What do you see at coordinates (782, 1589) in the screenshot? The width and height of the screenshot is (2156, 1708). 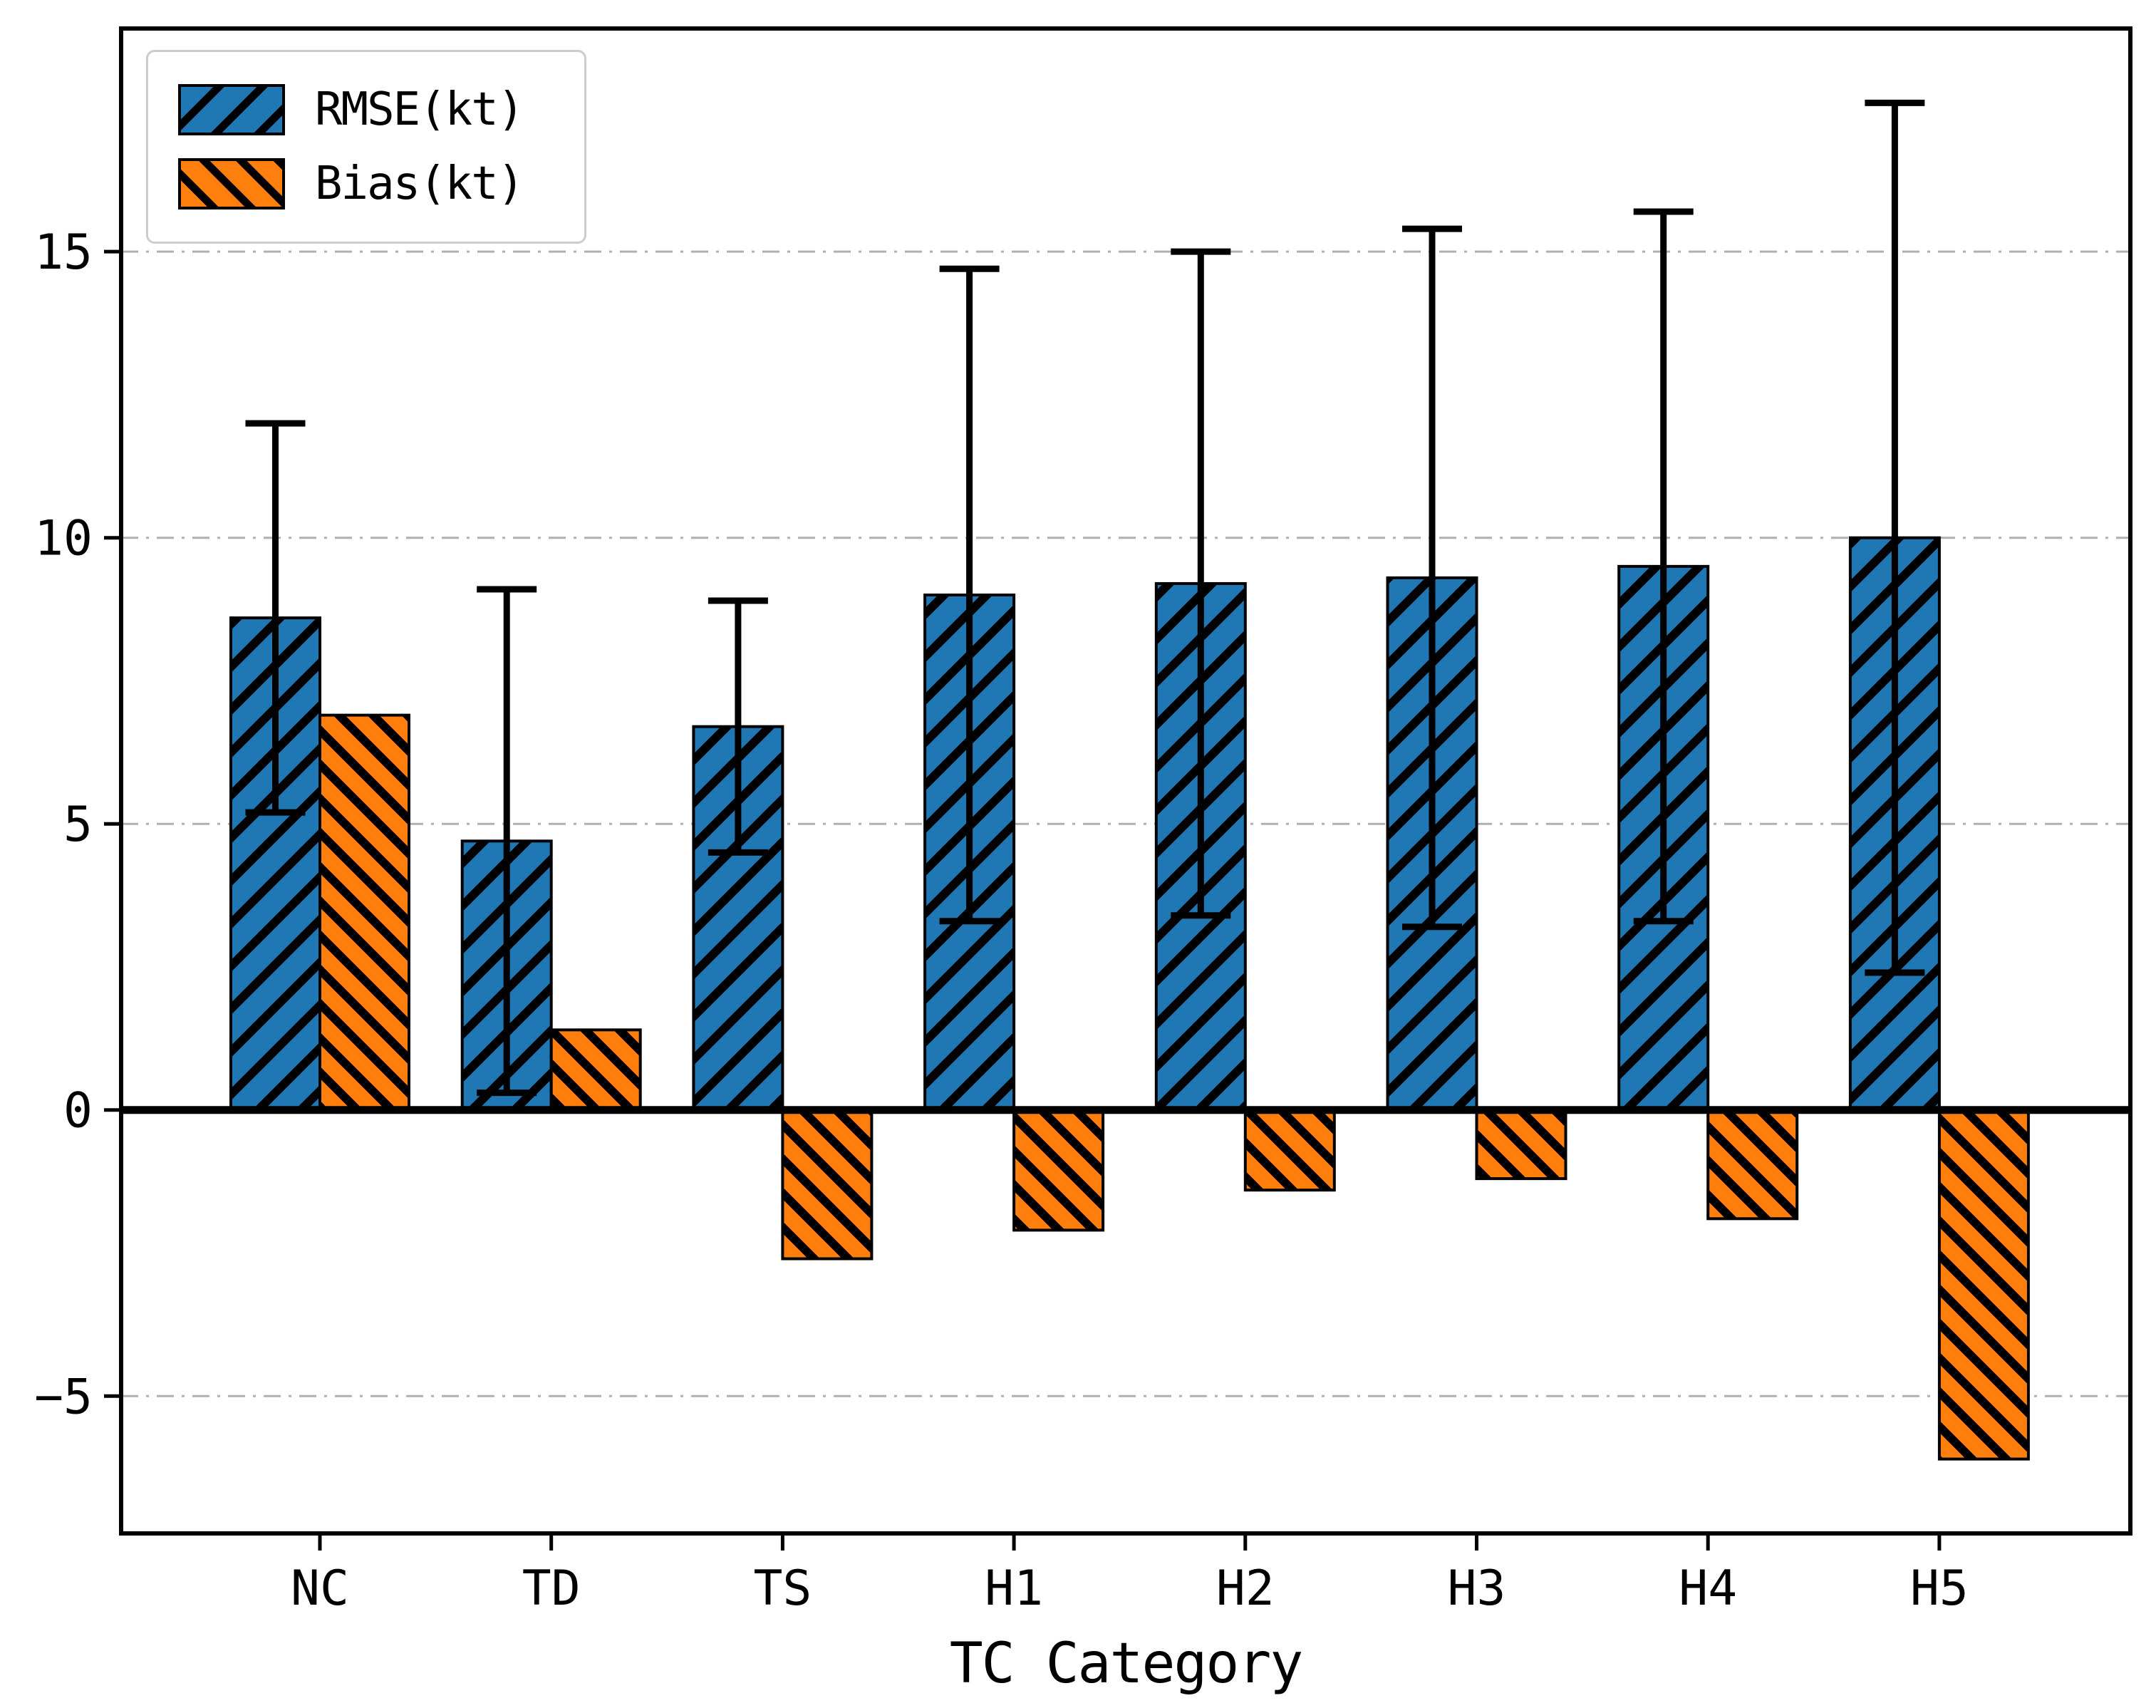 I see `xtick-label-TS: TS` at bounding box center [782, 1589].